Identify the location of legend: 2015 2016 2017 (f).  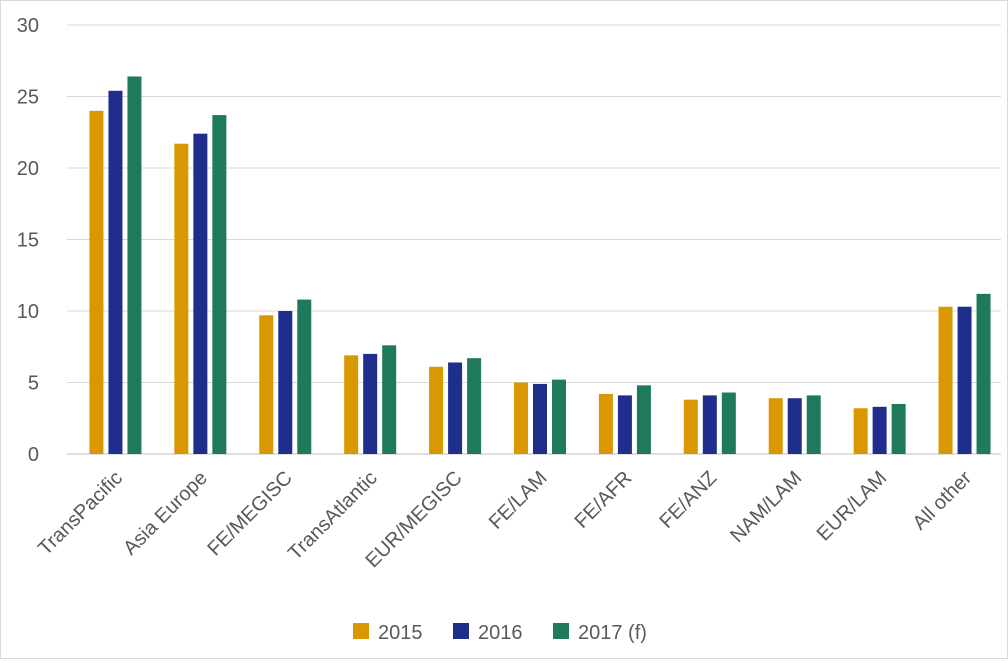
(500, 633).